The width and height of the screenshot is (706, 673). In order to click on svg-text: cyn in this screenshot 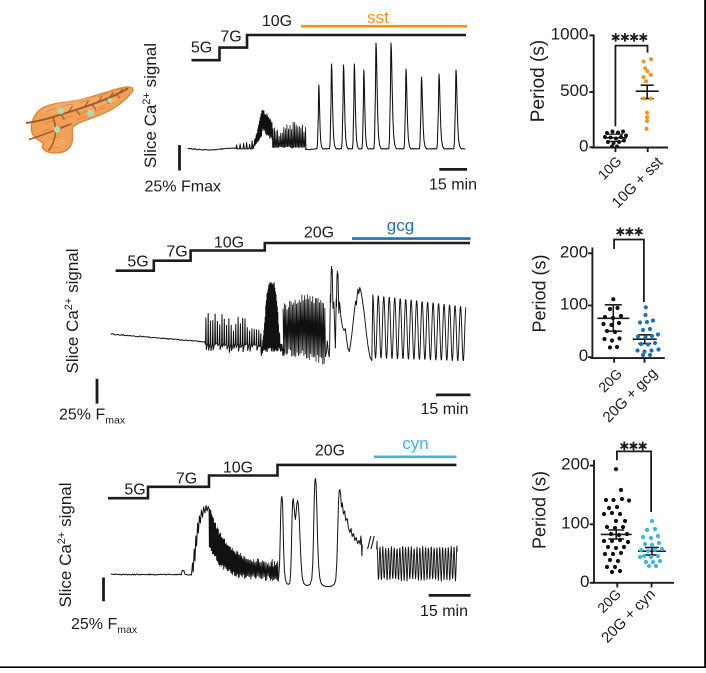, I will do `click(415, 443)`.